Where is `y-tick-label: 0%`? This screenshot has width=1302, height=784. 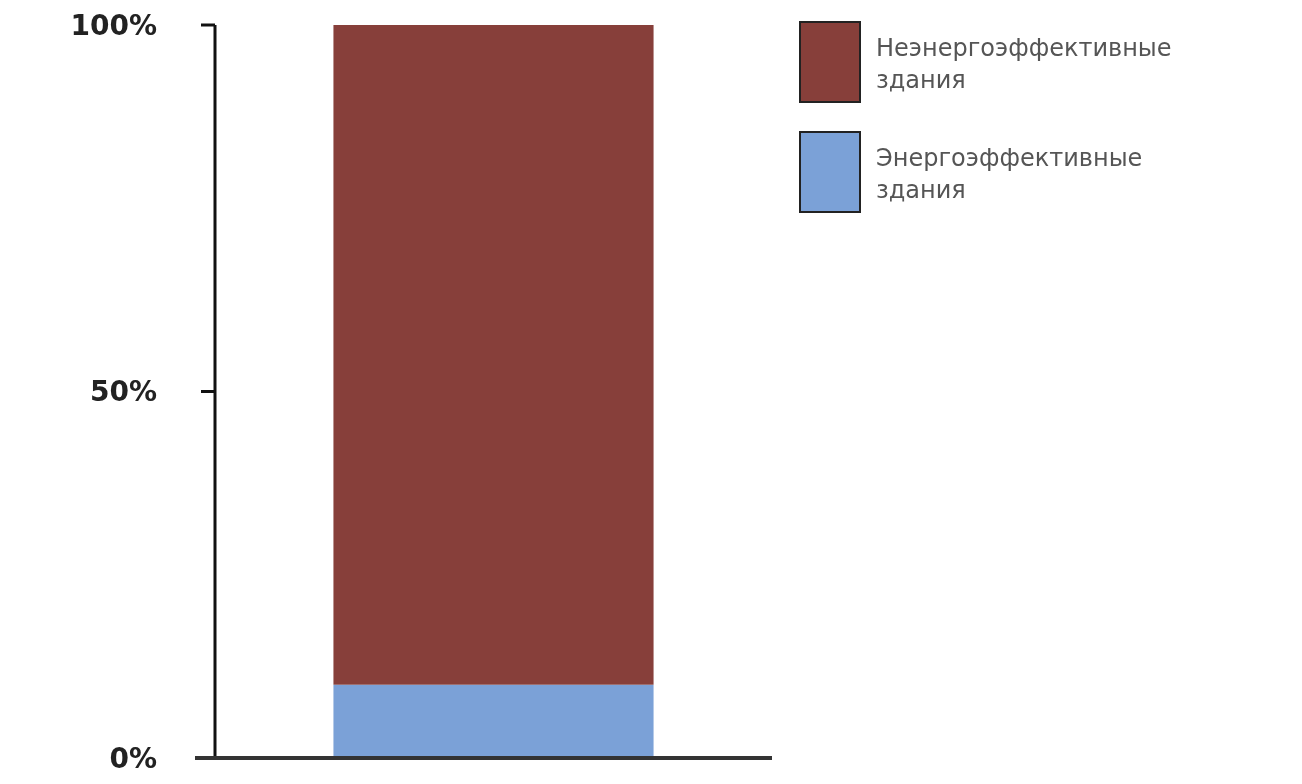
y-tick-label: 0% is located at coordinates (133, 758).